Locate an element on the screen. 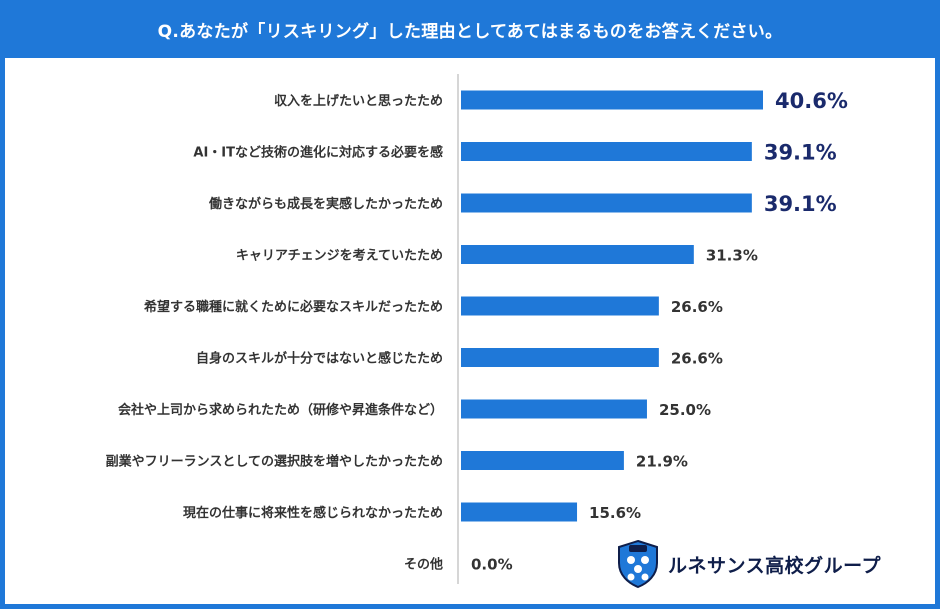 This screenshot has width=940, height=609. category-label: 働きながらも成長を実感したかったため is located at coordinates (325, 204).